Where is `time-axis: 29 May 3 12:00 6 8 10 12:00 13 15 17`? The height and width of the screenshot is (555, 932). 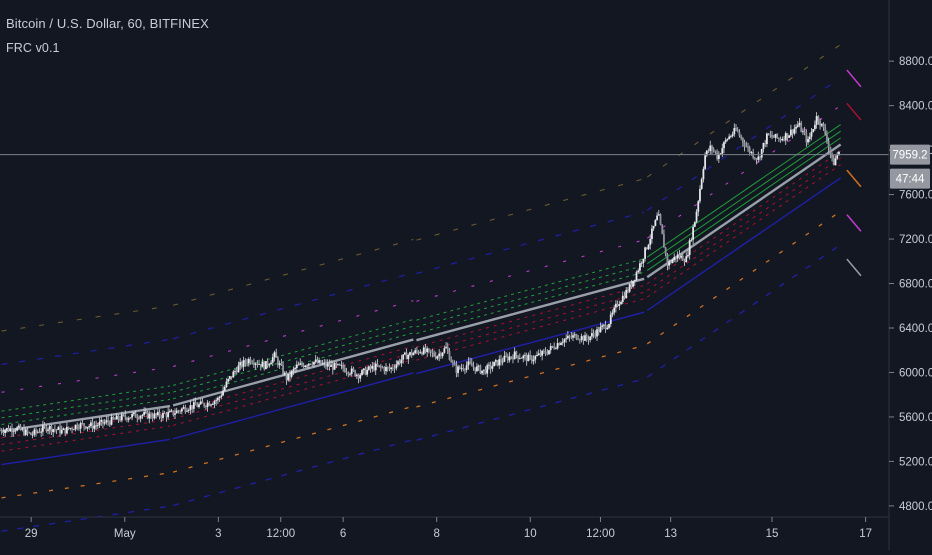 time-axis: 29 May 3 12:00 6 8 10 12:00 13 15 17 is located at coordinates (448, 528).